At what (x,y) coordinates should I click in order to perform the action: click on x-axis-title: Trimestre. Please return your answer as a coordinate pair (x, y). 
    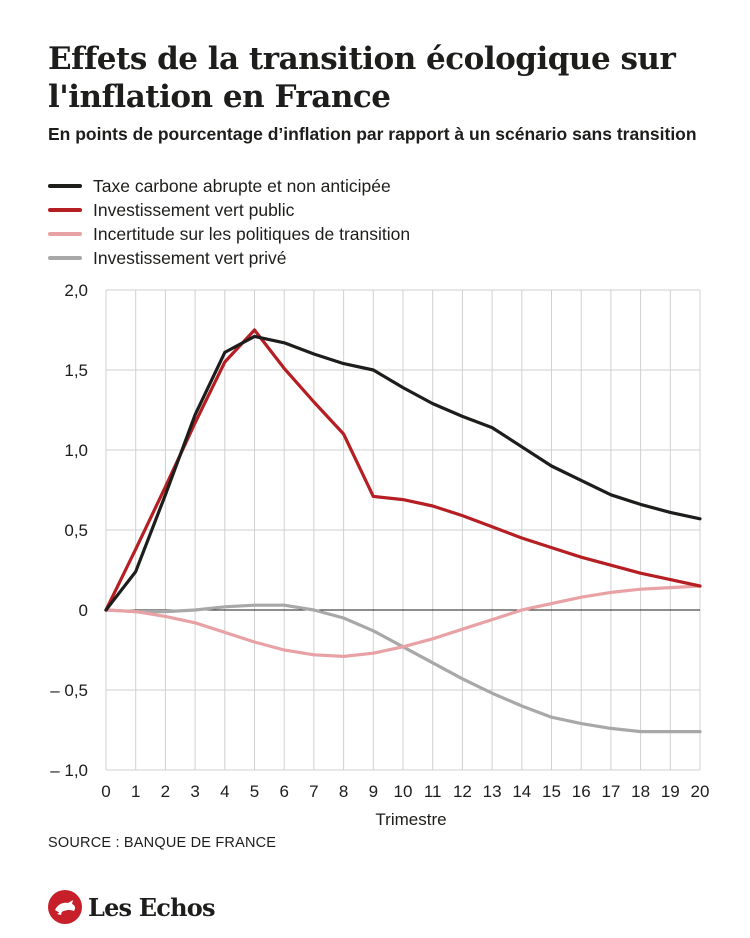
    Looking at the image, I should click on (410, 819).